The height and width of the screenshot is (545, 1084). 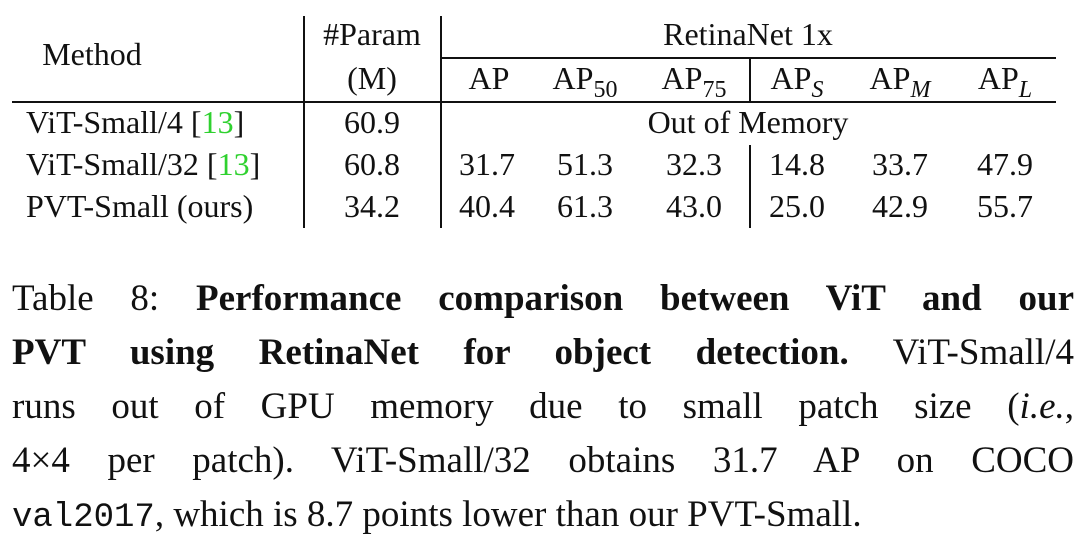 I want to click on header-ap50: AP50, so click(x=585, y=81).